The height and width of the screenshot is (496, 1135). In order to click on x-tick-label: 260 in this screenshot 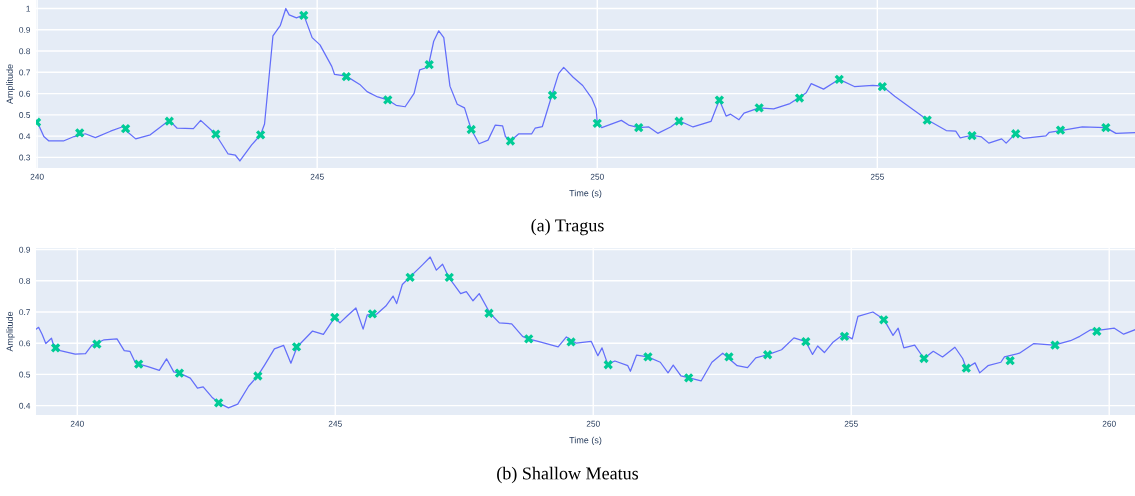, I will do `click(1109, 423)`.